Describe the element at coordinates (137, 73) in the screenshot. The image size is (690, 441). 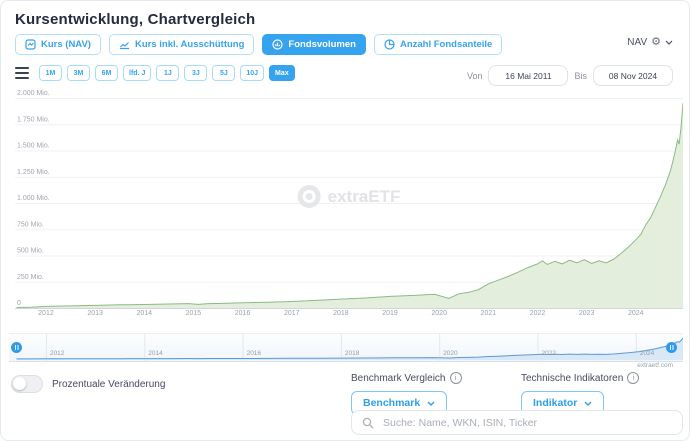
I see `range-button-ytd: lfd. J` at that location.